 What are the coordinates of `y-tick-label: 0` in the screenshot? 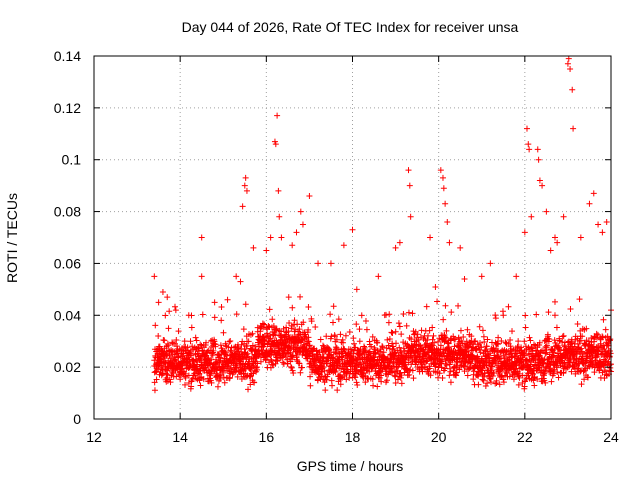 It's located at (77, 419).